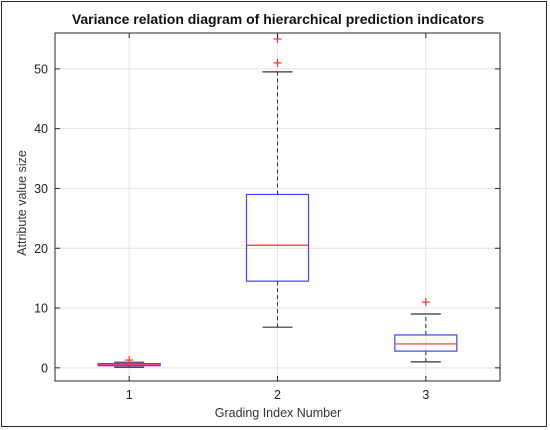  I want to click on x-axis-label: Grading Index Number, so click(278, 413).